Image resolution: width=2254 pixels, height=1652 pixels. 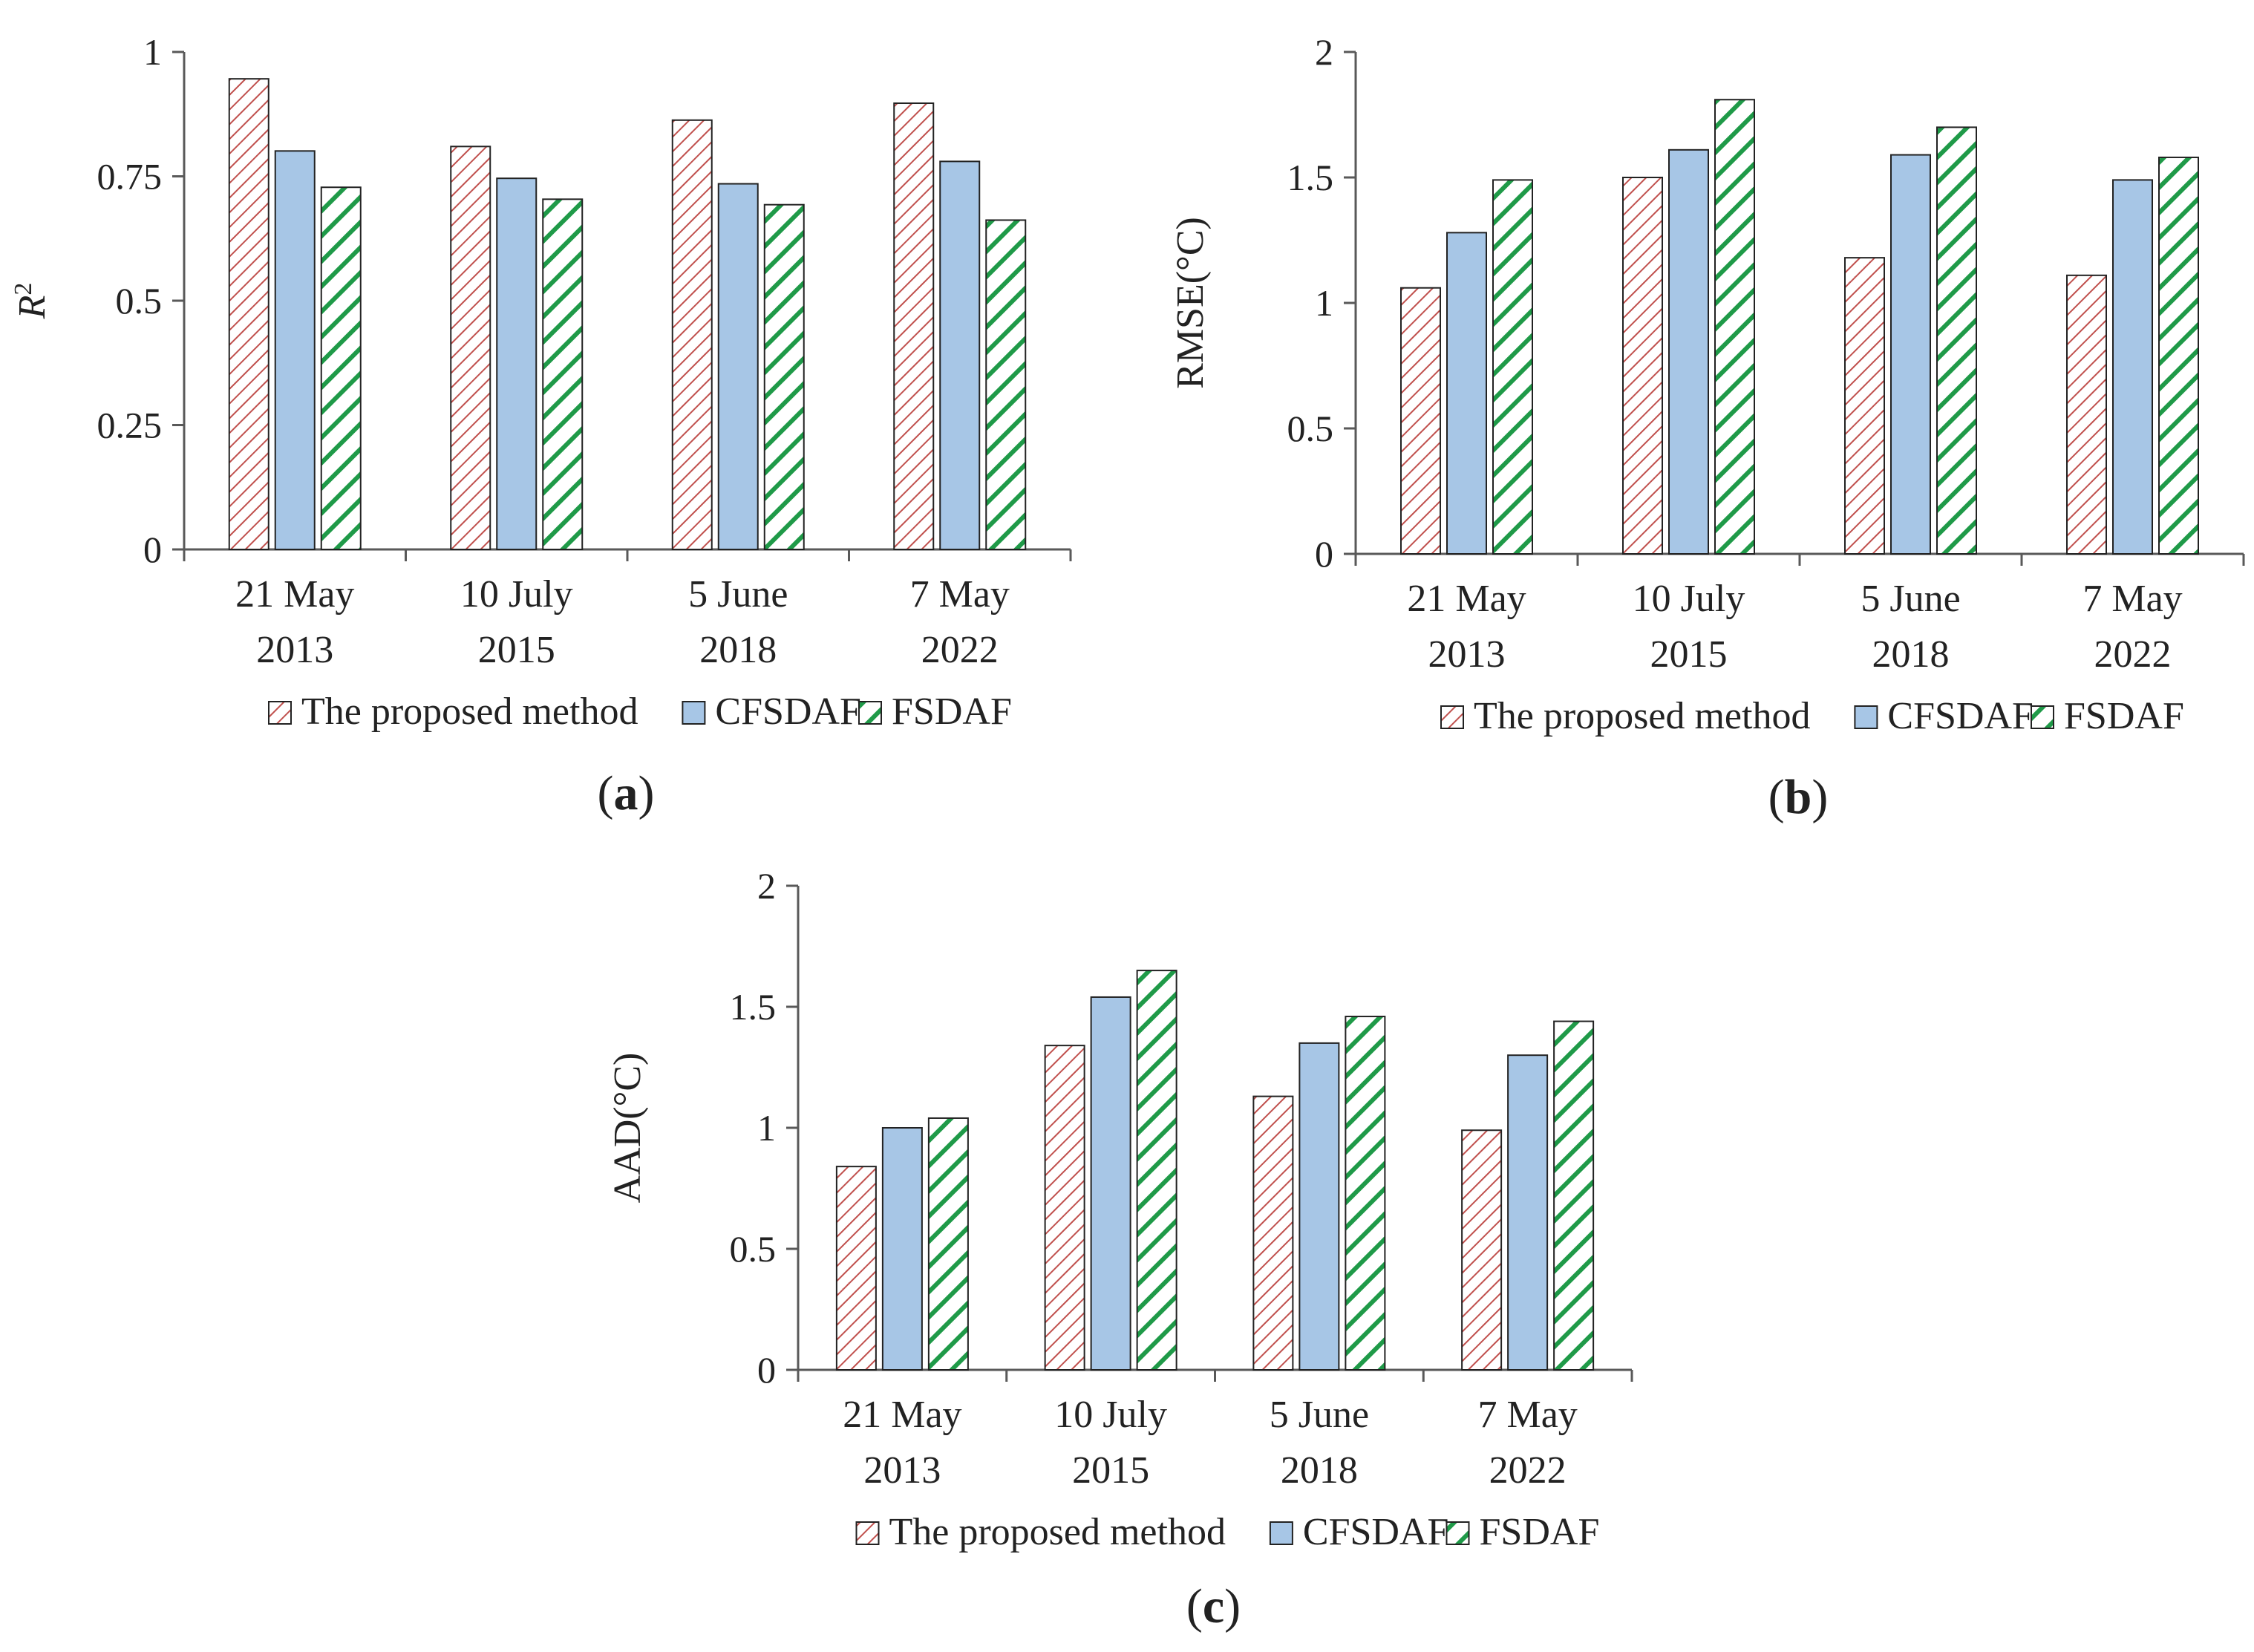 What do you see at coordinates (628, 1128) in the screenshot?
I see `y-axis-label: AAD(°C)` at bounding box center [628, 1128].